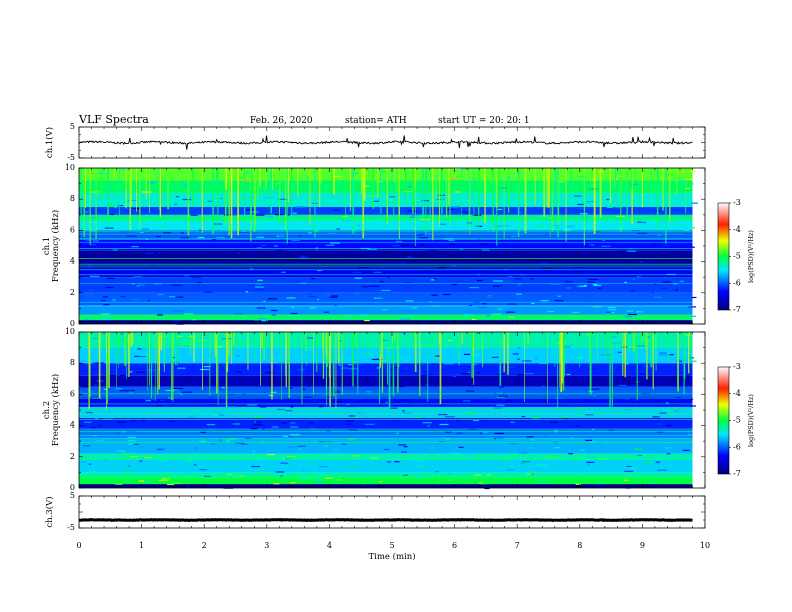 This screenshot has height=612, width=792. Describe the element at coordinates (70, 167) in the screenshot. I see `y-tick-label: 10` at that location.